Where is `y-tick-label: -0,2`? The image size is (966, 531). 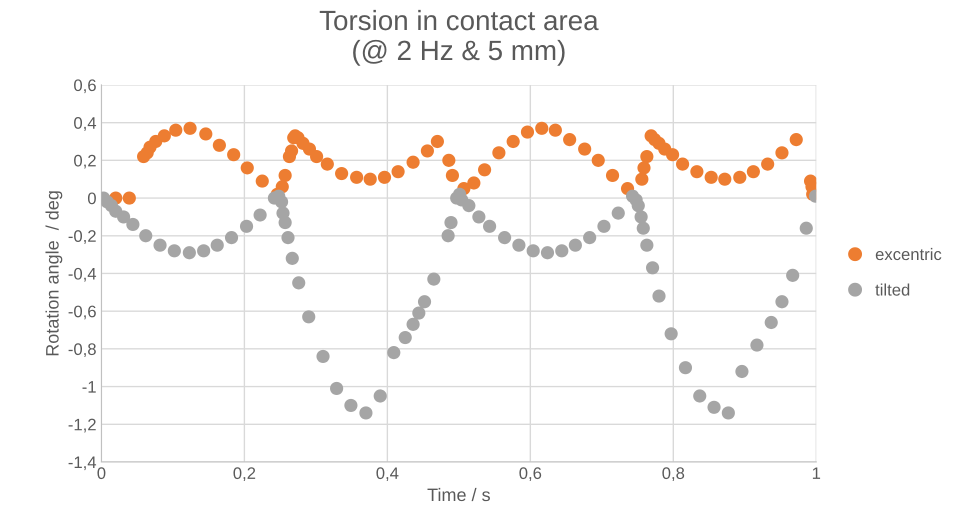 y-tick-label: -0,2 is located at coordinates (82, 237).